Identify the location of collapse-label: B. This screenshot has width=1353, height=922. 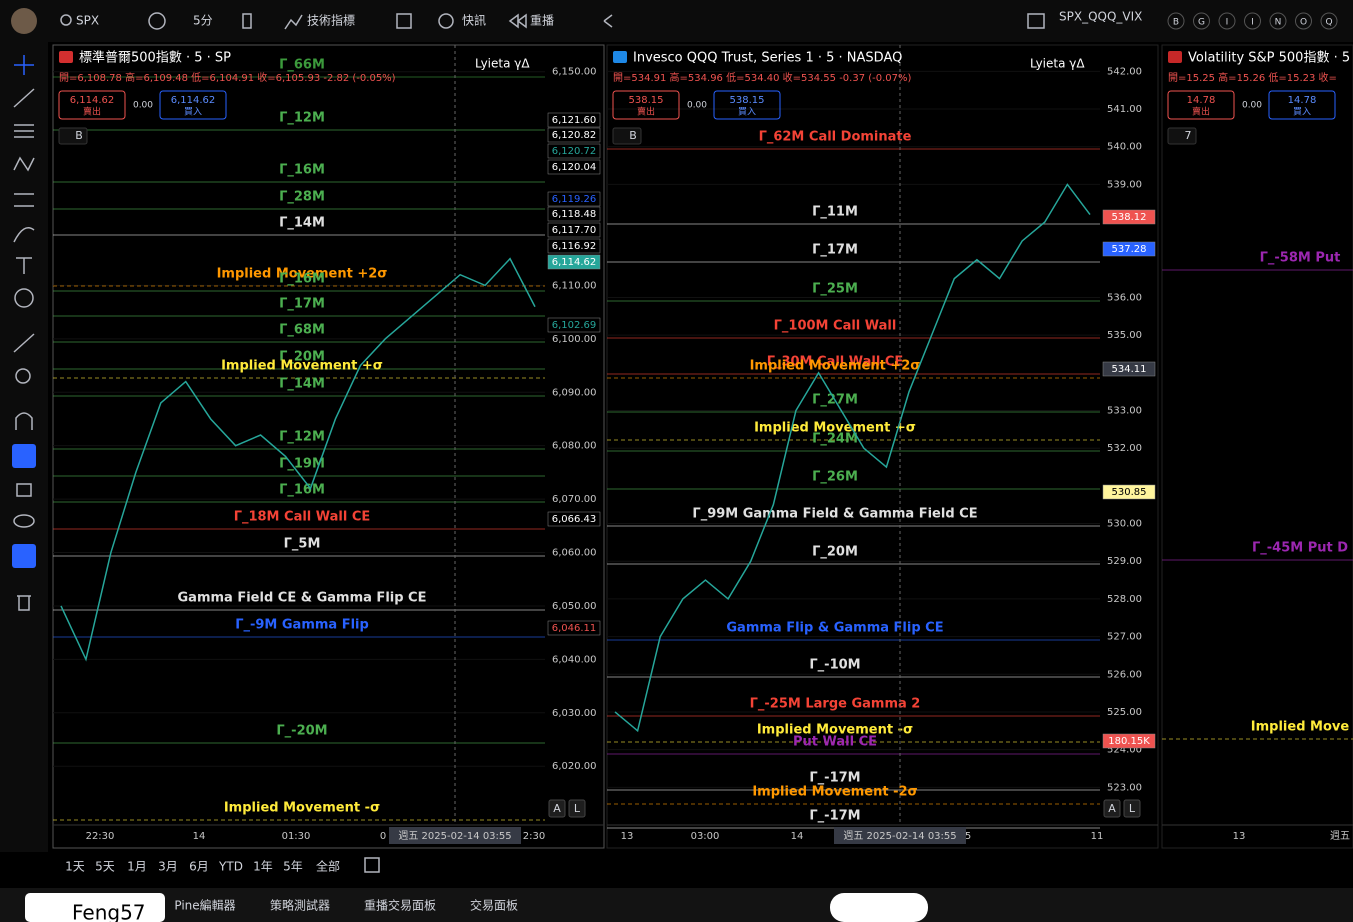
(633, 135).